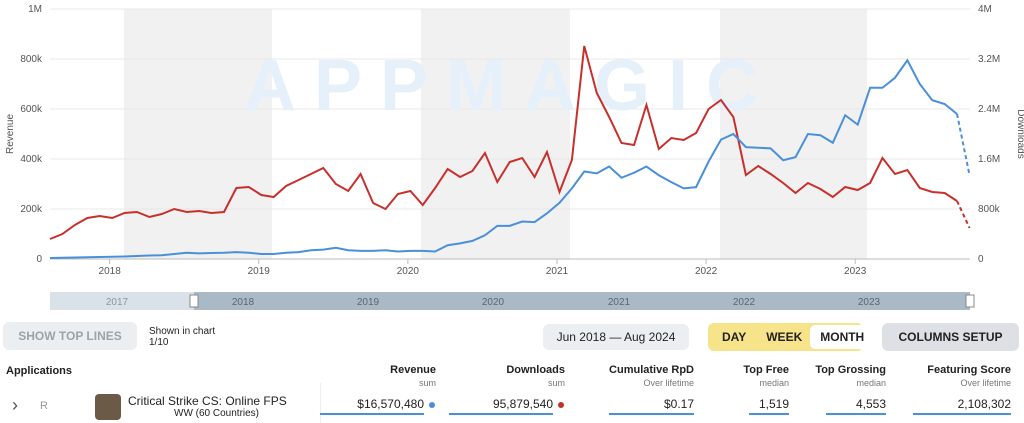  Describe the element at coordinates (989, 109) in the screenshot. I see `y2-tick-label: 2.4M` at that location.